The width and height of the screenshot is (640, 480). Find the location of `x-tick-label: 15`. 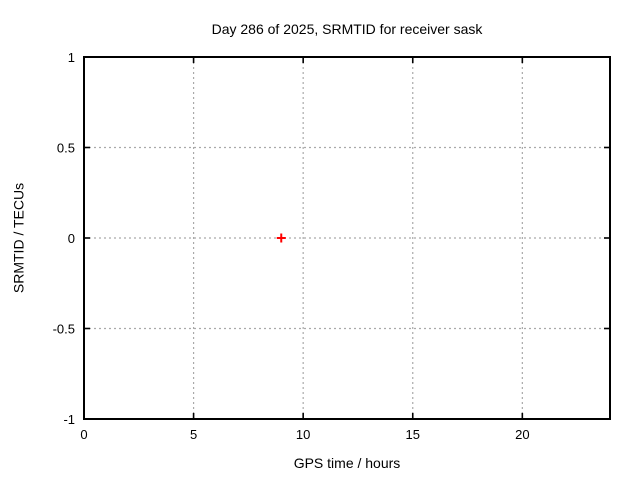

x-tick-label: 15 is located at coordinates (413, 434).